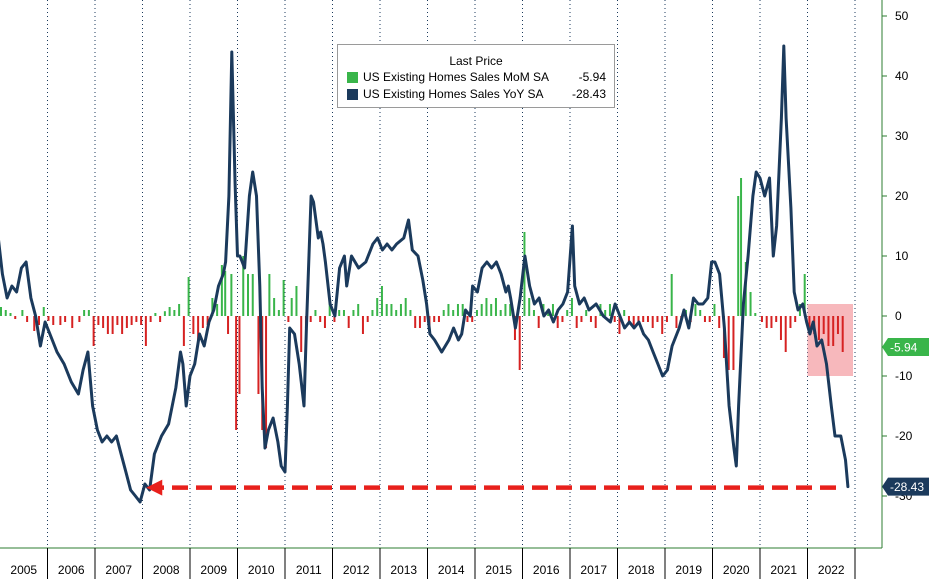 The width and height of the screenshot is (929, 579). What do you see at coordinates (352, 94) in the screenshot?
I see `legend-swatch-yoy` at bounding box center [352, 94].